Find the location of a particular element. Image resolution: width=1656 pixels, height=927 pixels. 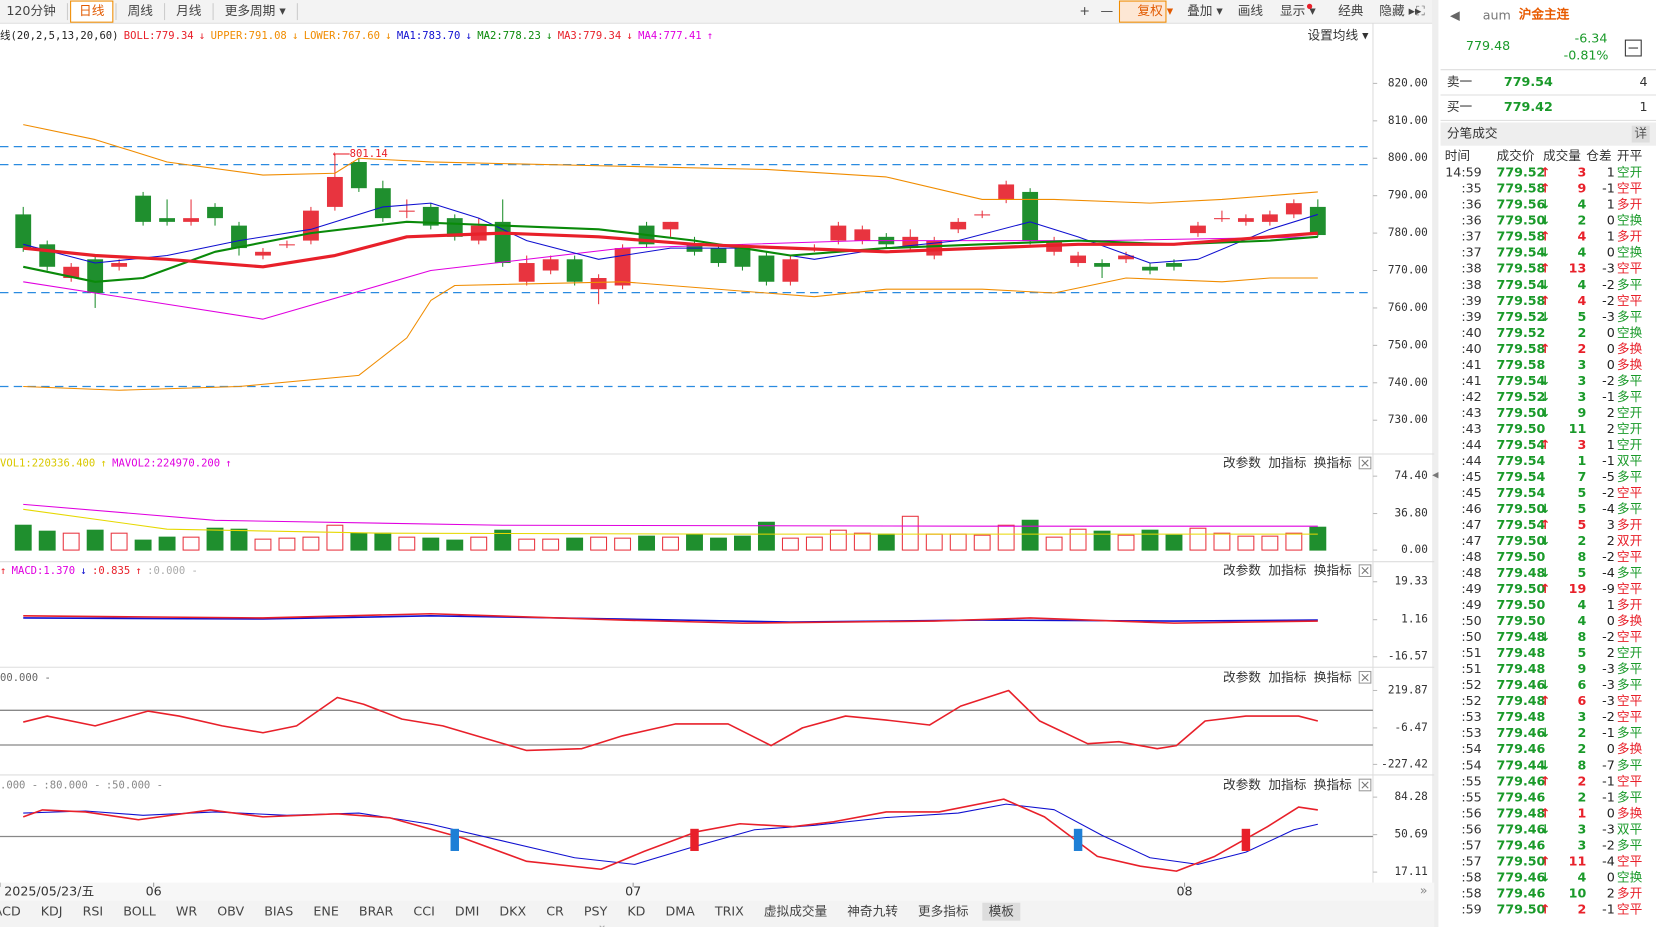

trade-volume: 6 is located at coordinates (1581, 700).